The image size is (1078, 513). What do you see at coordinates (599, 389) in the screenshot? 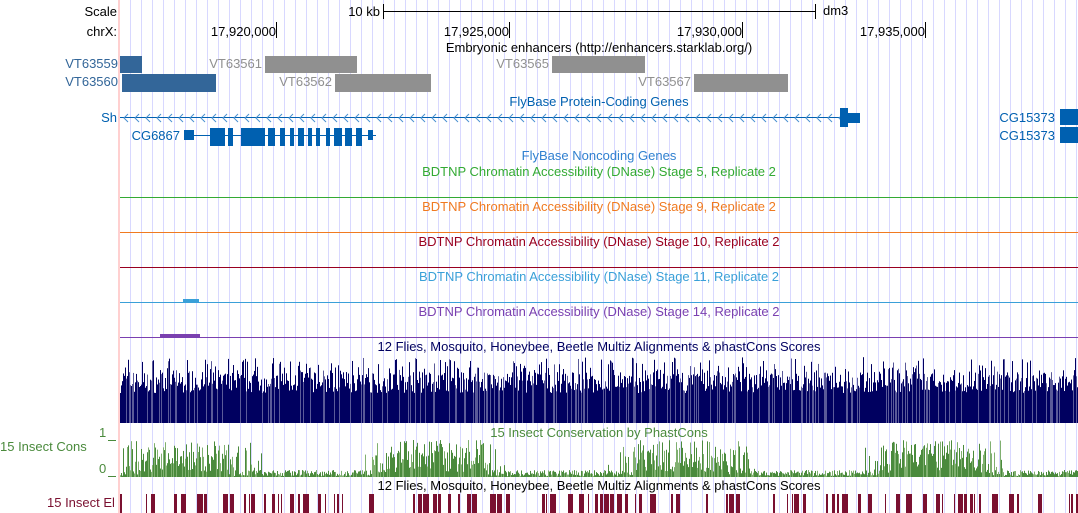
I see `multiz-wiggle` at bounding box center [599, 389].